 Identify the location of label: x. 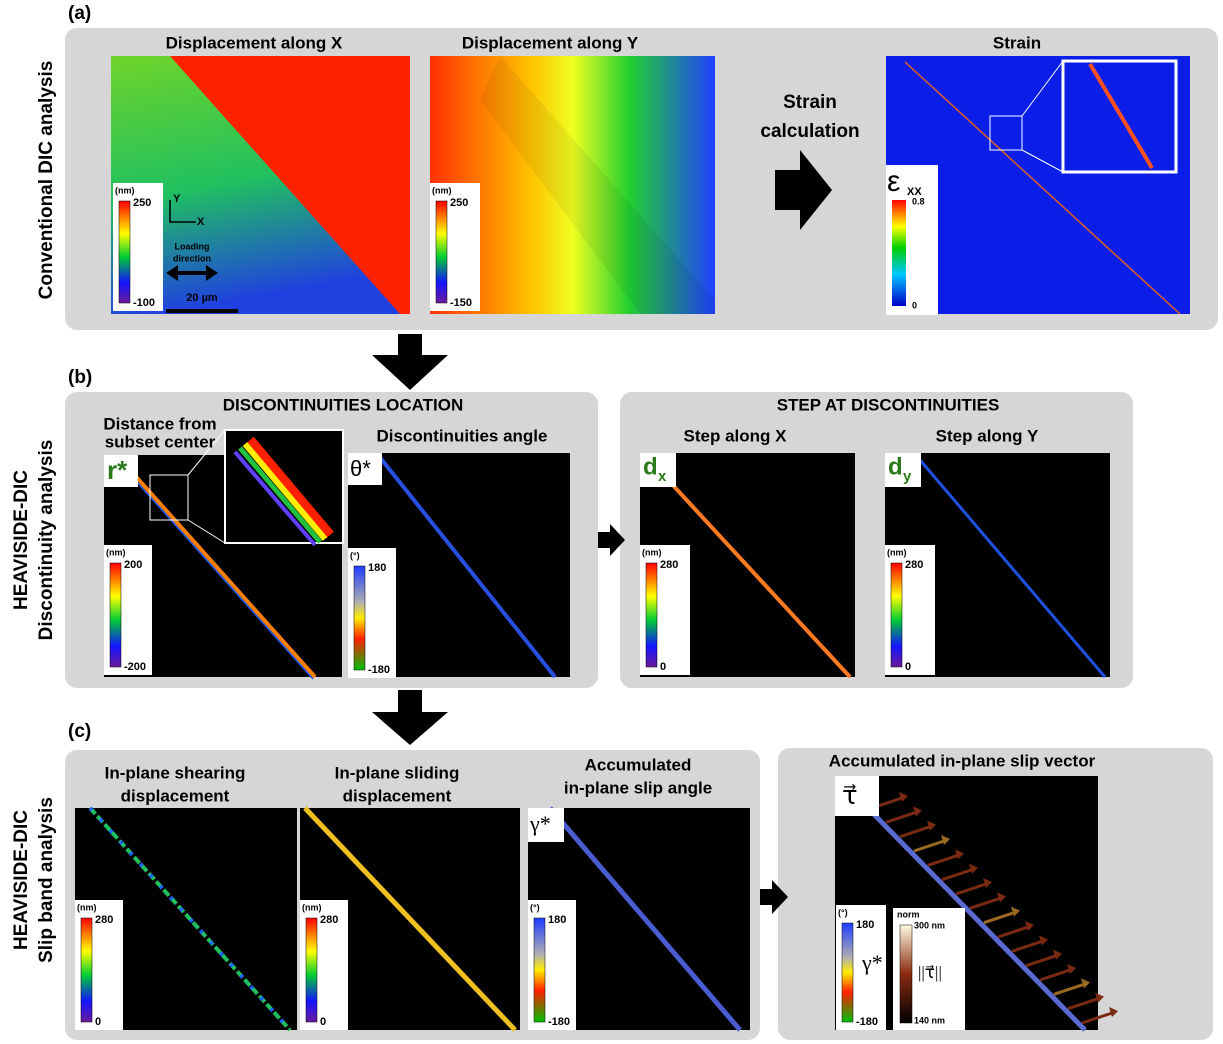
(662, 476).